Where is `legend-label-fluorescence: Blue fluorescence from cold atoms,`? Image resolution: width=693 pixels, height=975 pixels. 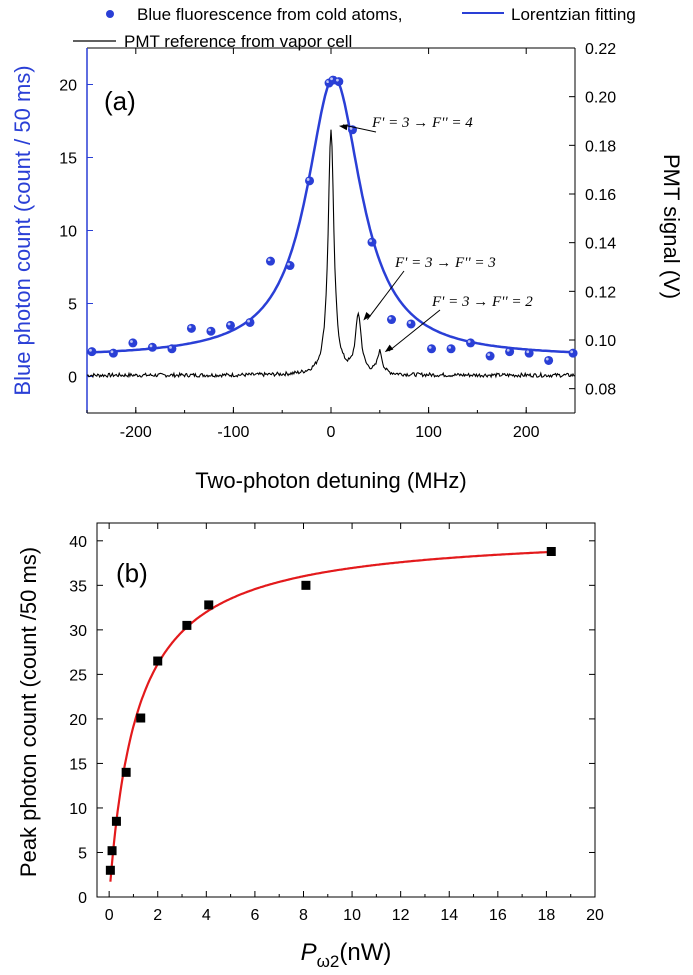 legend-label-fluorescence: Blue fluorescence from cold atoms, is located at coordinates (270, 14).